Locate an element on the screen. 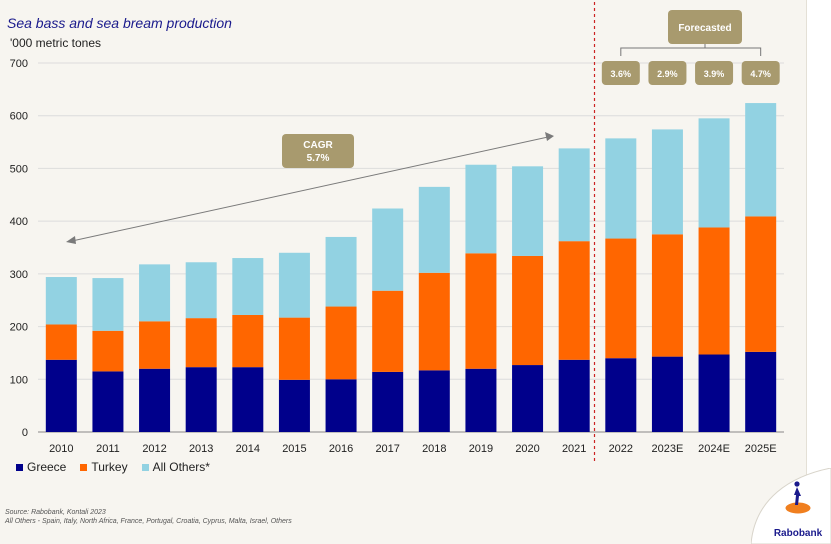 The image size is (831, 544). forecasted-label: Forecasted is located at coordinates (704, 28).